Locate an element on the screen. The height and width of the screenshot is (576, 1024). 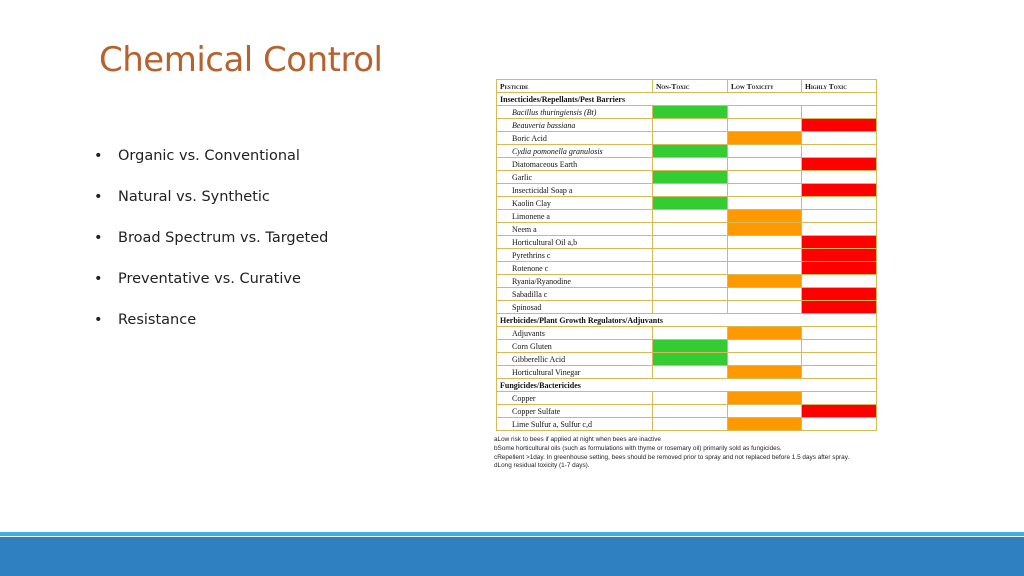
pesticide-name: Pyrethrins c is located at coordinates (574, 255).